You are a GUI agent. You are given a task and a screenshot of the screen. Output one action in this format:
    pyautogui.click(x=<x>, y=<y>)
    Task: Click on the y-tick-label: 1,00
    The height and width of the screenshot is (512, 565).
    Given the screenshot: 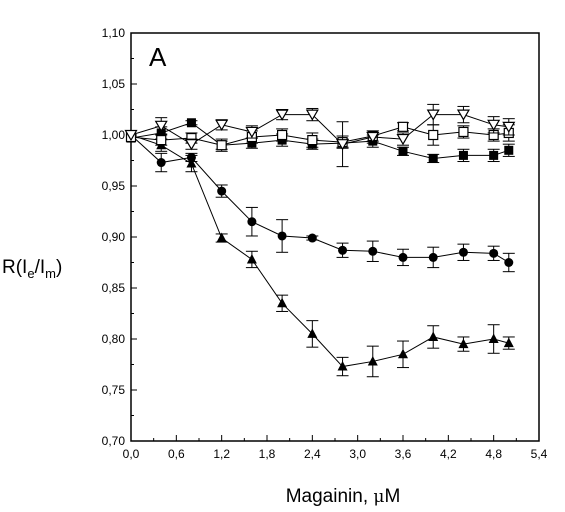 What is the action you would take?
    pyautogui.click(x=114, y=135)
    